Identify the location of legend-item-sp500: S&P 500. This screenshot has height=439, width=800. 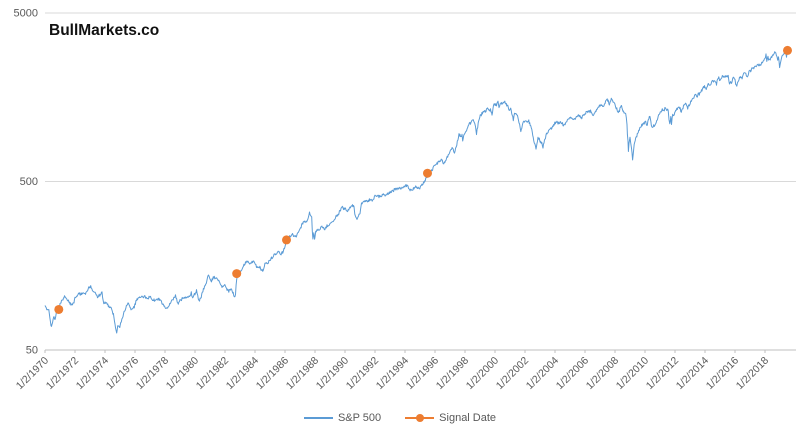
(342, 418).